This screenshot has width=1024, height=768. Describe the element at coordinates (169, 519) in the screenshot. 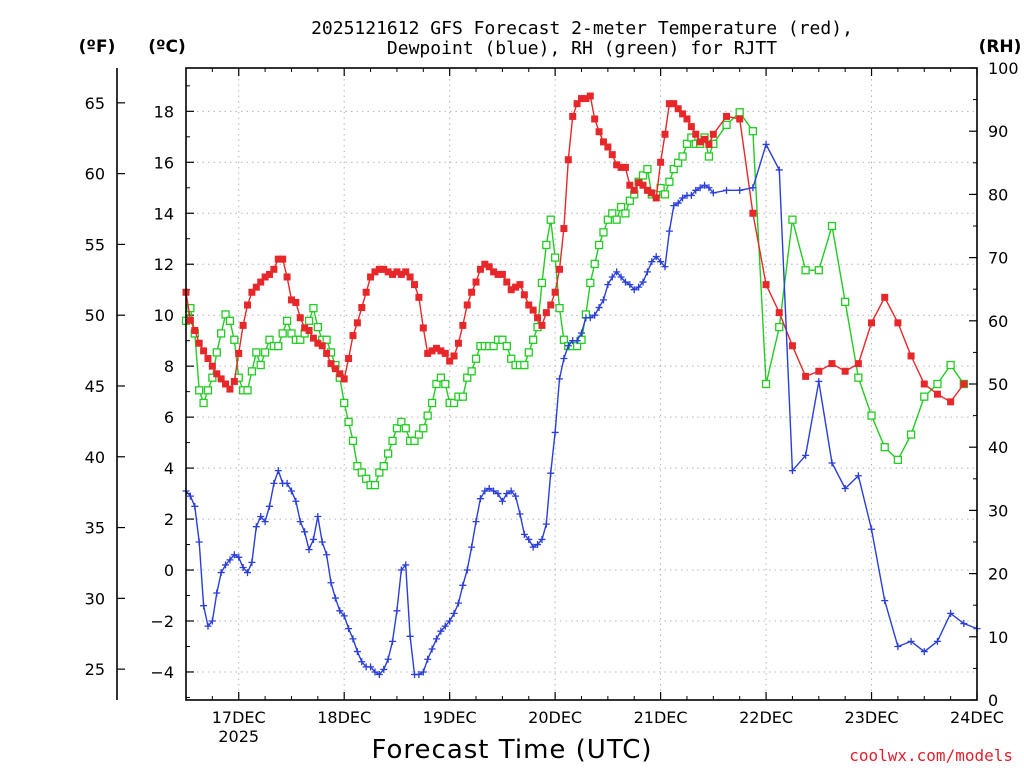

I see `celsius-tick-label: 2` at that location.